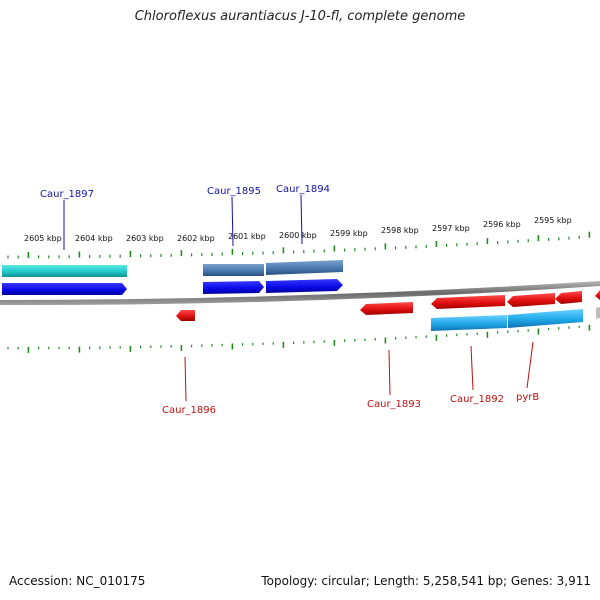  I want to click on cds-arrow-unnamed-b, so click(597, 295).